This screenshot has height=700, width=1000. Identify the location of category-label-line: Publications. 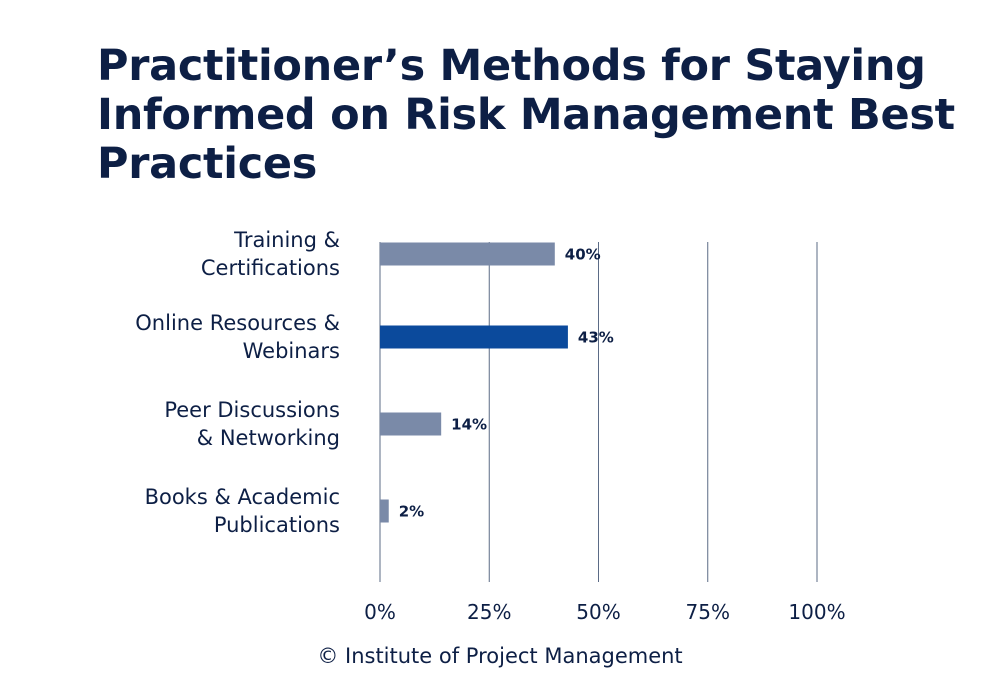
(277, 525).